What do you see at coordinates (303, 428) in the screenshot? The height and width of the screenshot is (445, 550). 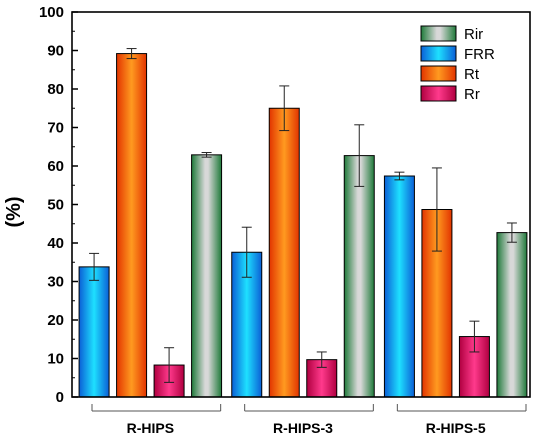 I see `category-label: R-HIPS-3` at bounding box center [303, 428].